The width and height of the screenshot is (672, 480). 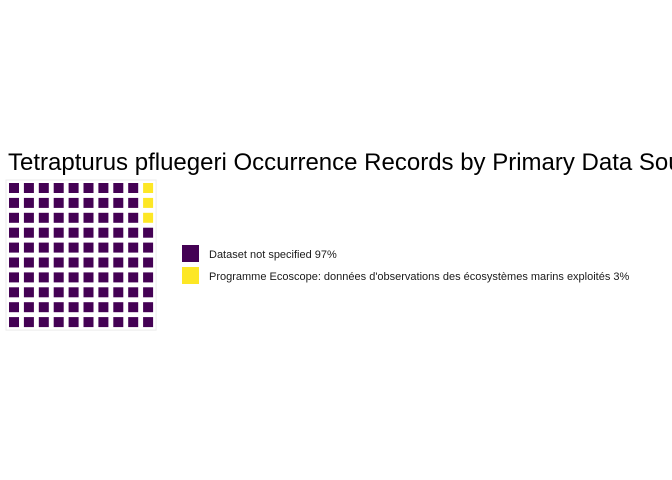 I want to click on legend-key-dataset-not-specified, so click(x=190, y=253).